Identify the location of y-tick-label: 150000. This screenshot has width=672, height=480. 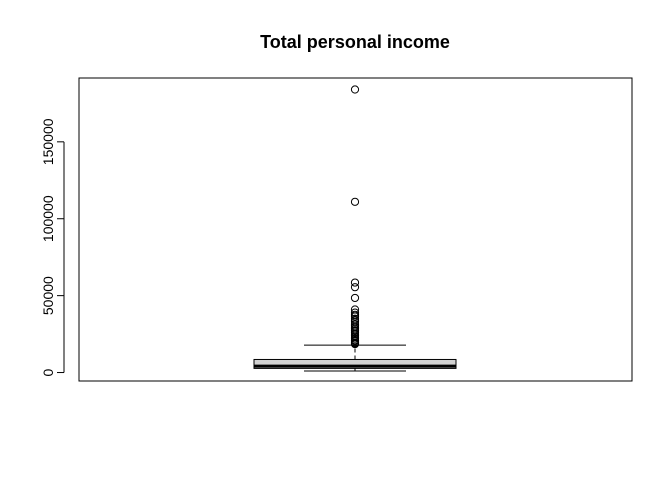
(48, 141).